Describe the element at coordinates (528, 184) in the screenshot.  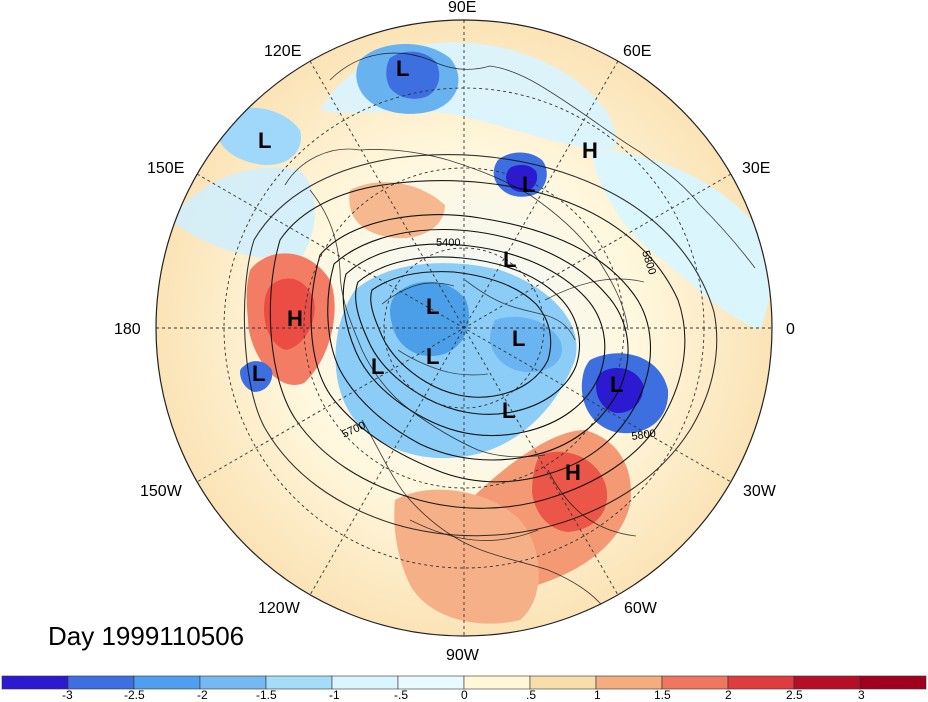
I see `pressure-center-l-west-asia: L` at that location.